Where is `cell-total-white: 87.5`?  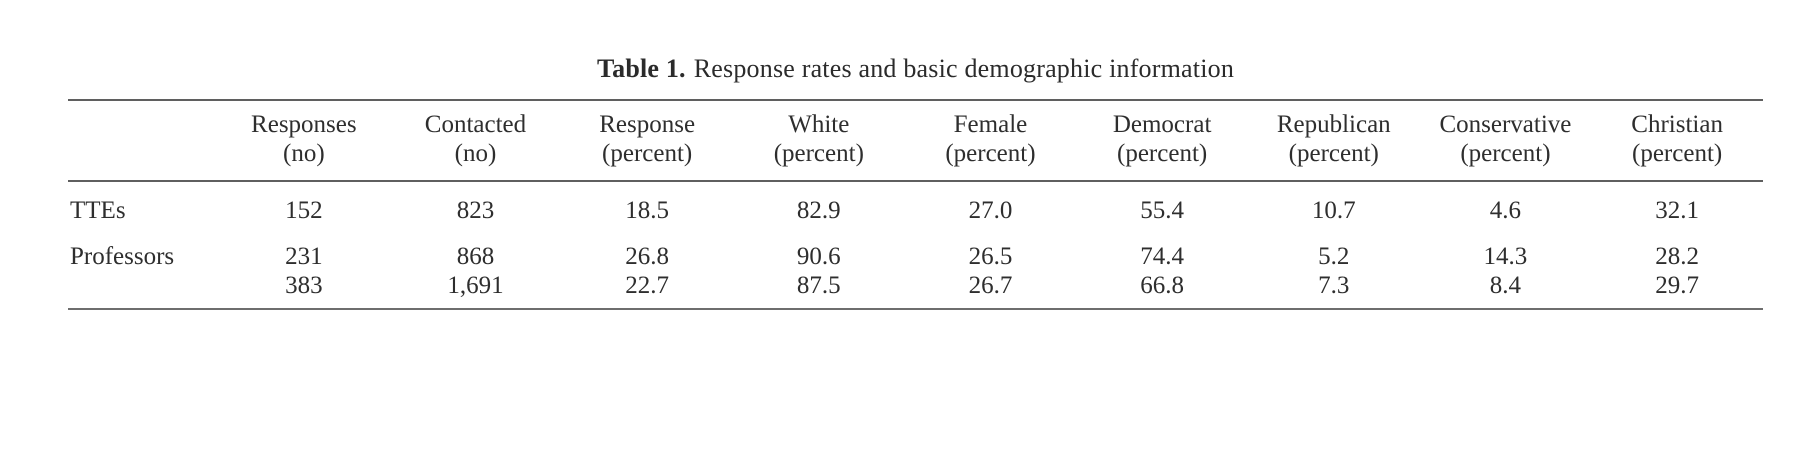
cell-total-white: 87.5 is located at coordinates (818, 289).